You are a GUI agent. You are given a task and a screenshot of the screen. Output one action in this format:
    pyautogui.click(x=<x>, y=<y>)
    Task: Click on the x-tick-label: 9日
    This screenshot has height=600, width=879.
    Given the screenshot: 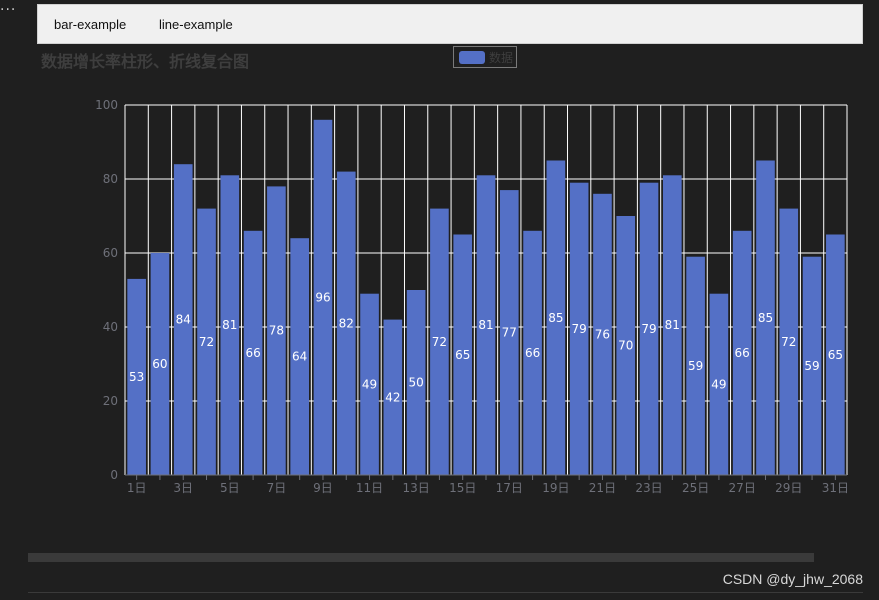 What is the action you would take?
    pyautogui.click(x=323, y=488)
    